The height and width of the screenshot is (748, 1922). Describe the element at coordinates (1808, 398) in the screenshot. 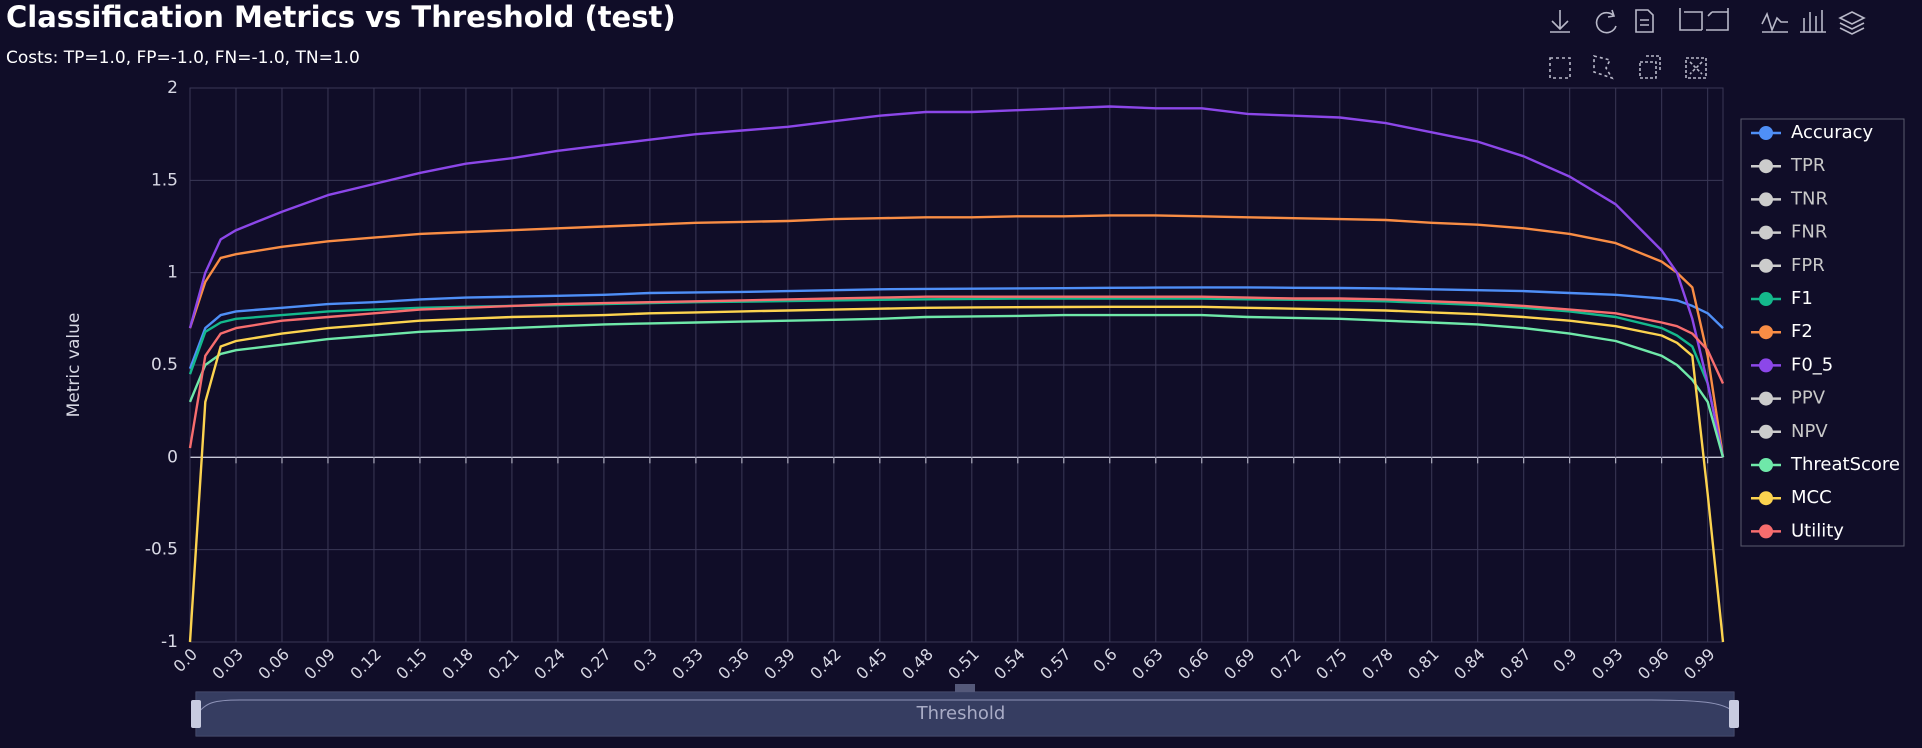

I see `legend-label: PPV` at that location.